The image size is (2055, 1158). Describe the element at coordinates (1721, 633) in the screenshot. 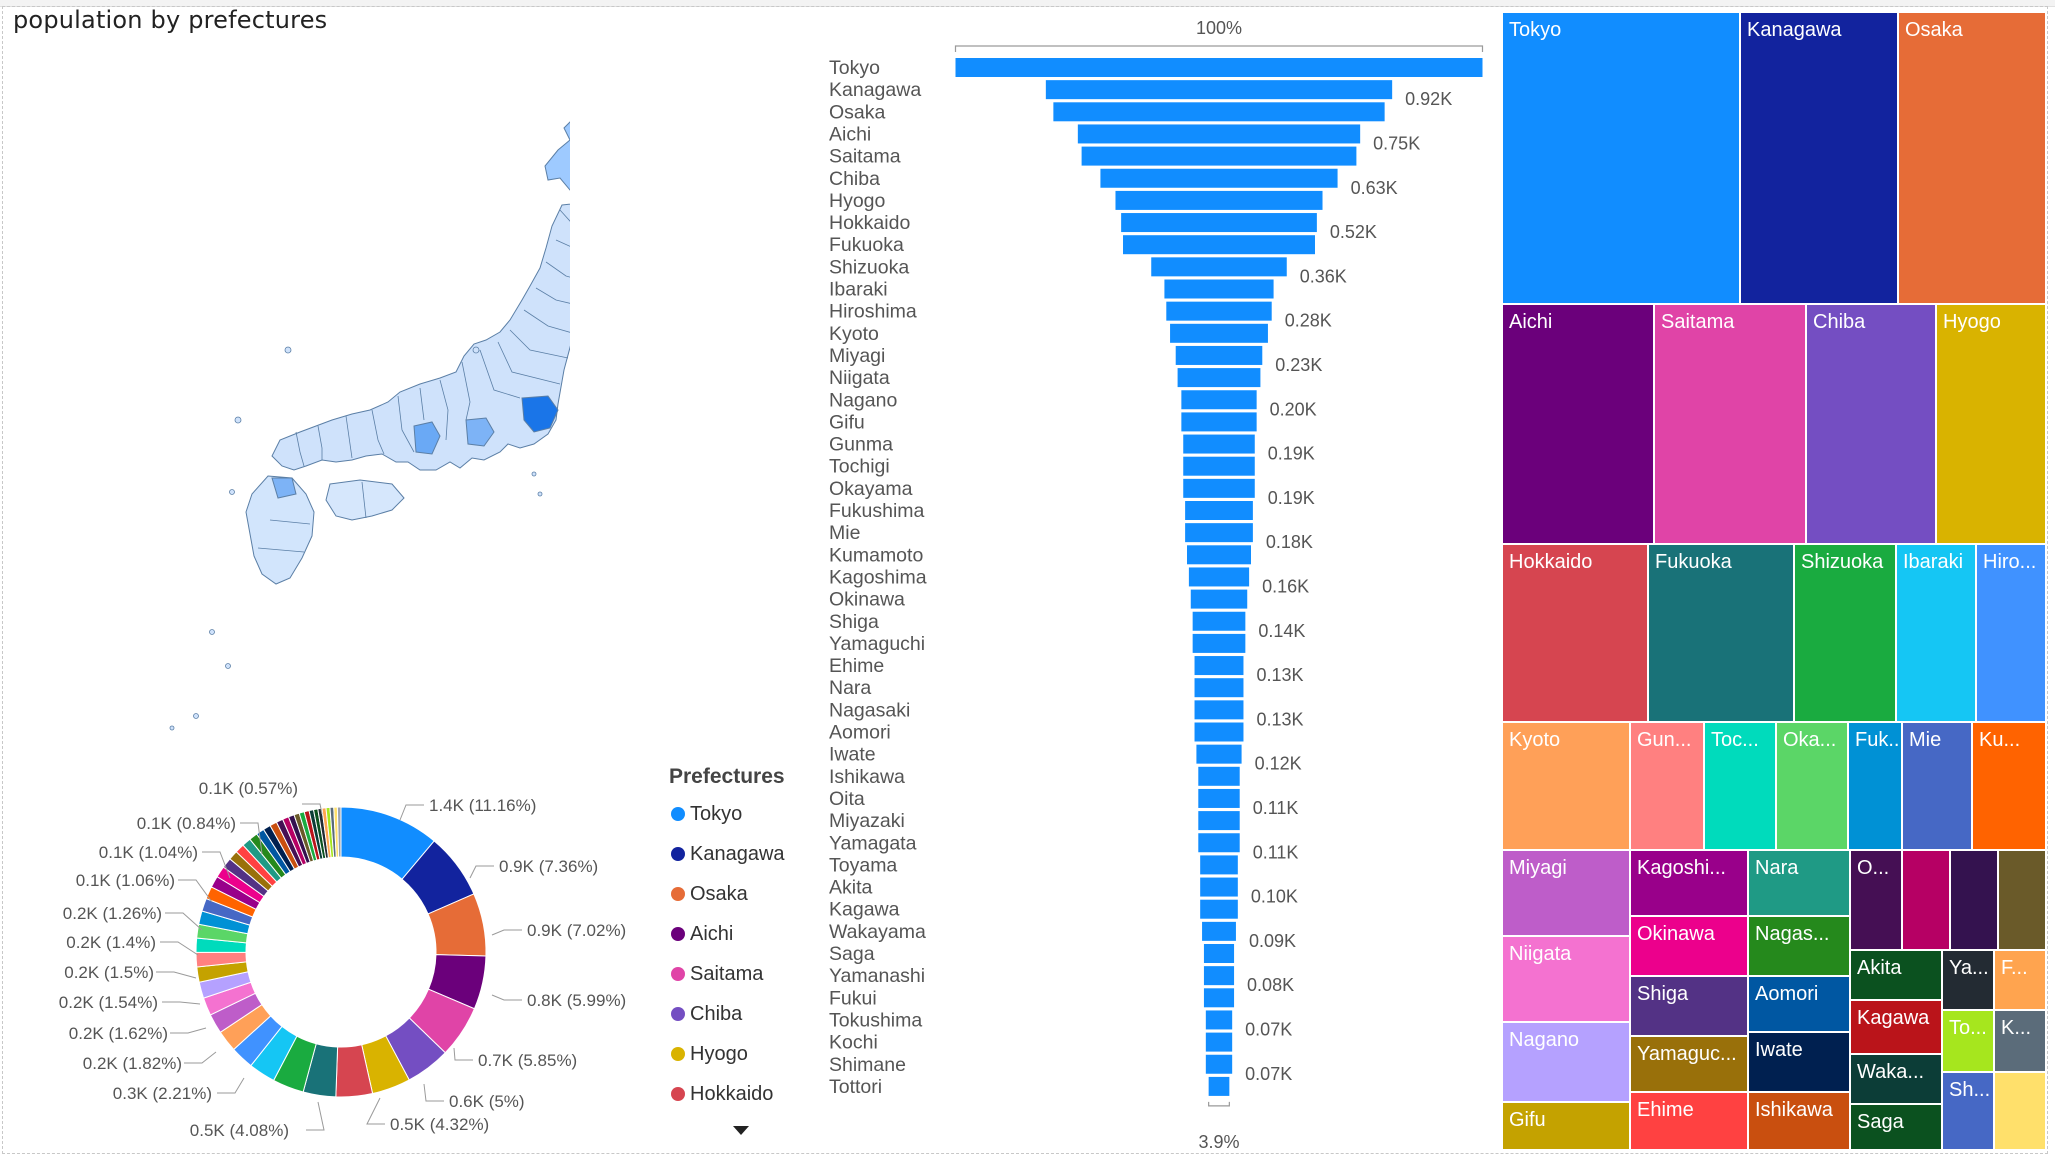

I see `treemap-cell: Fukuoka` at that location.